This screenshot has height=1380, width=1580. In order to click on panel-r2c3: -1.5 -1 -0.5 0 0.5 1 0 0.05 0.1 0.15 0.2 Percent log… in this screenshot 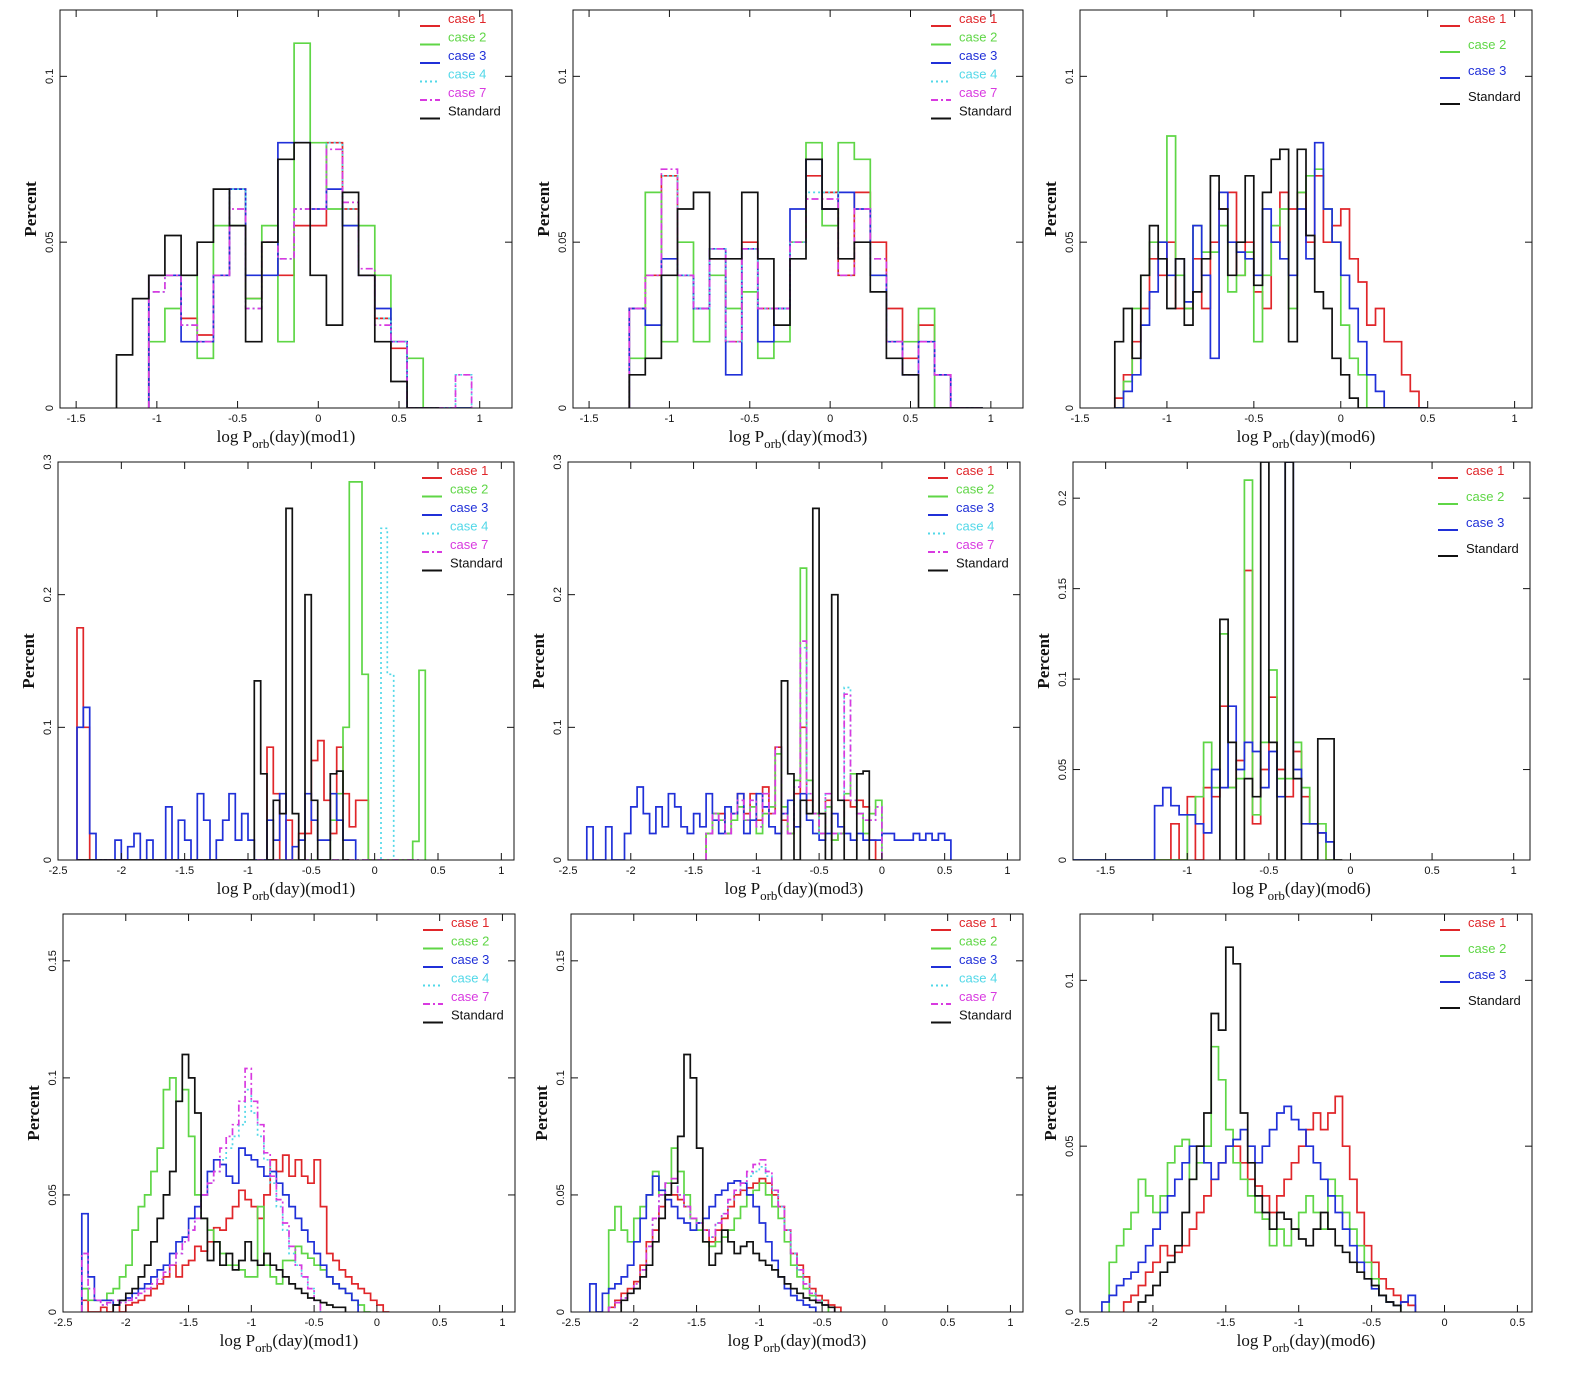, I will do `click(1282, 682)`.